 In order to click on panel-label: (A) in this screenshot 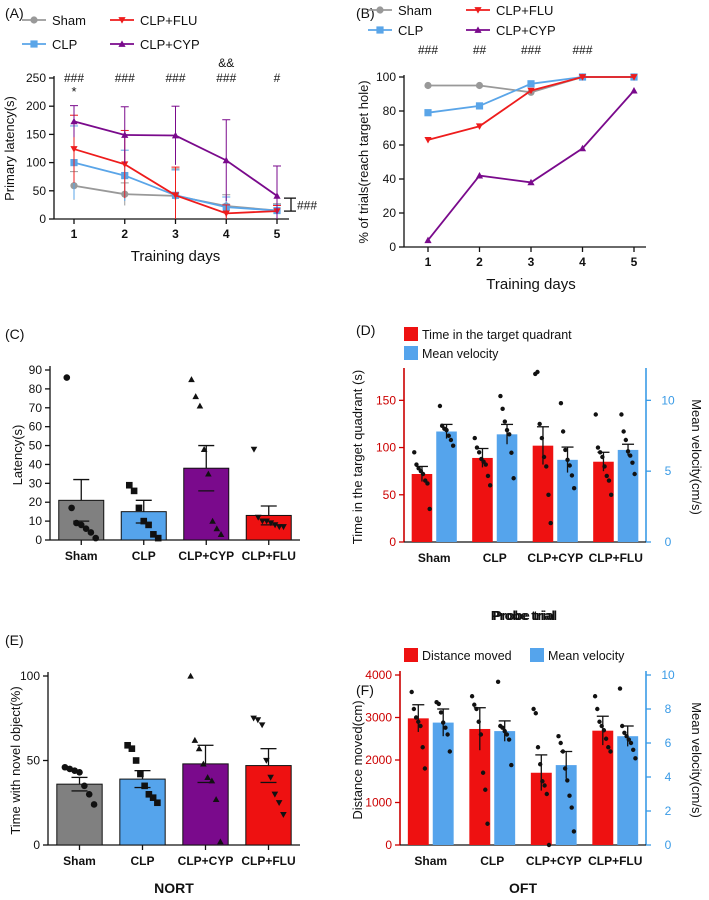, I will do `click(14, 13)`.